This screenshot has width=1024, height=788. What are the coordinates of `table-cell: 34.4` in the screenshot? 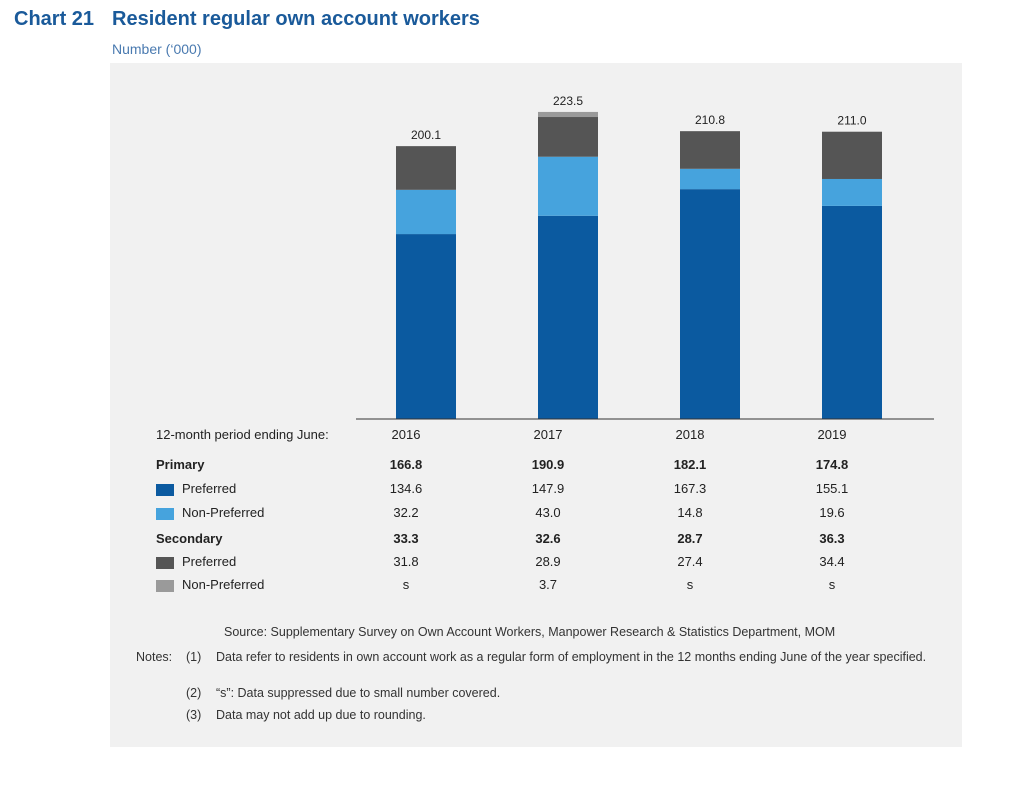 It's located at (832, 561).